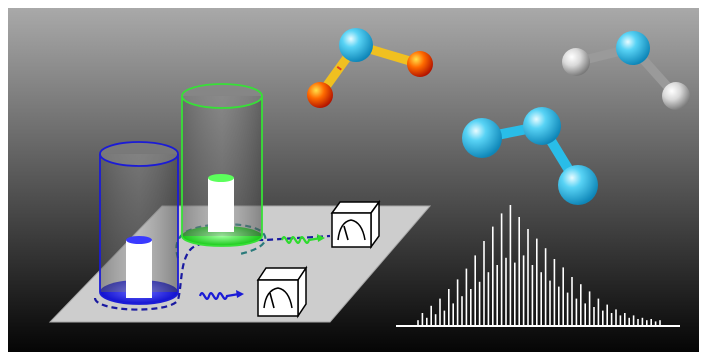  Describe the element at coordinates (538, 266) in the screenshot. I see `mass-spectrum` at that location.